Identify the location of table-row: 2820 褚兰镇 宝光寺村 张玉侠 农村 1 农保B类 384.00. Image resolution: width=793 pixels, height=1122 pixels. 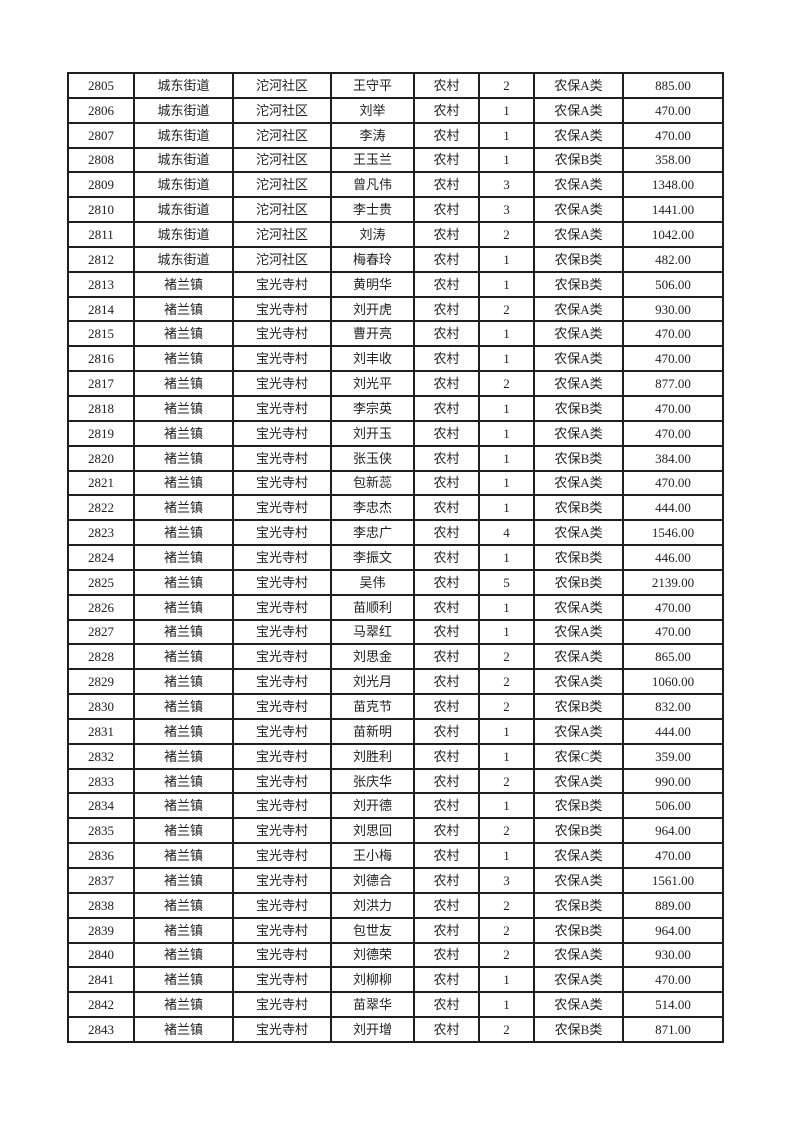
(395, 458).